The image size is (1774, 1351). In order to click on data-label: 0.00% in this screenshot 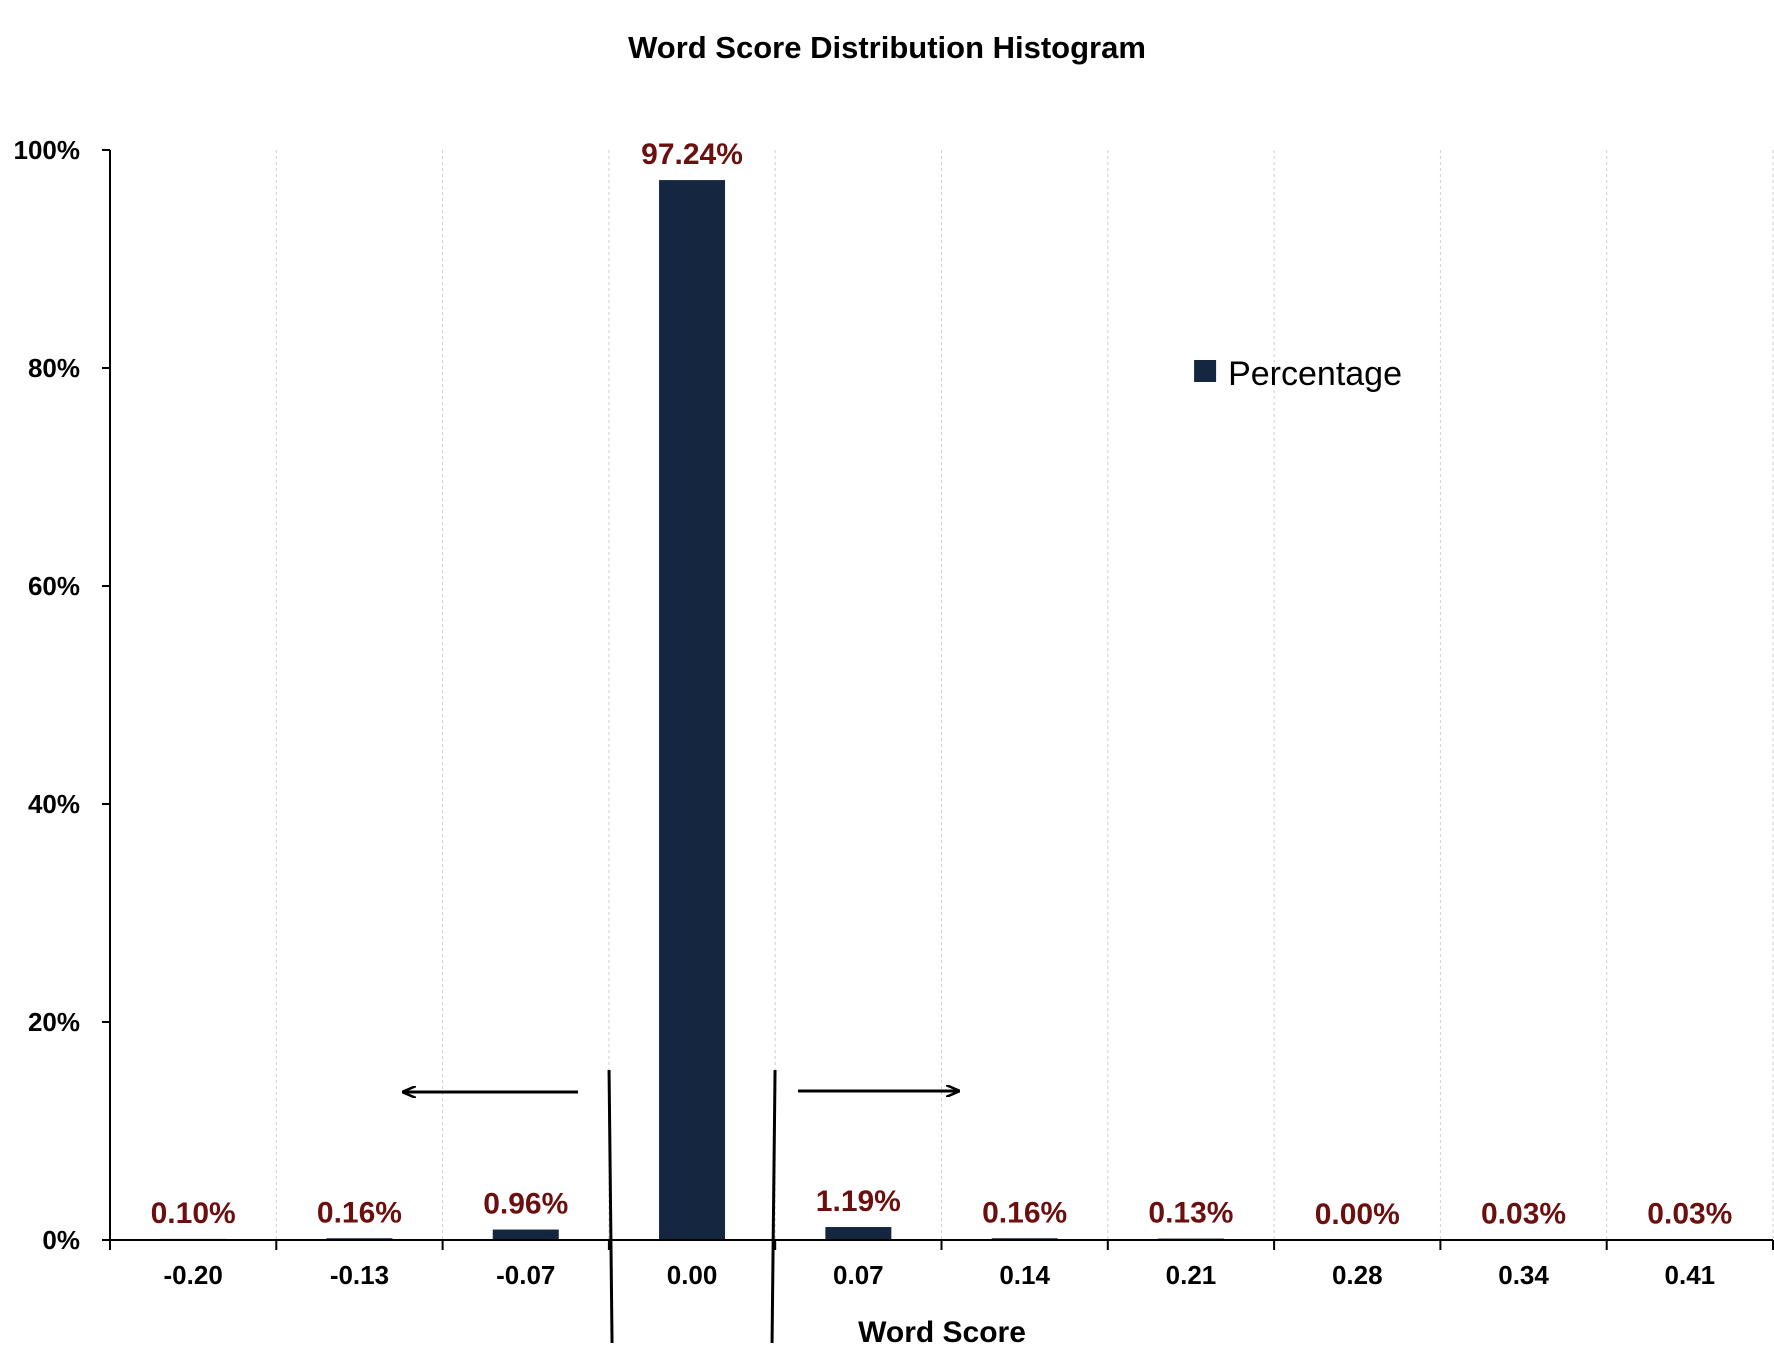, I will do `click(1357, 1214)`.